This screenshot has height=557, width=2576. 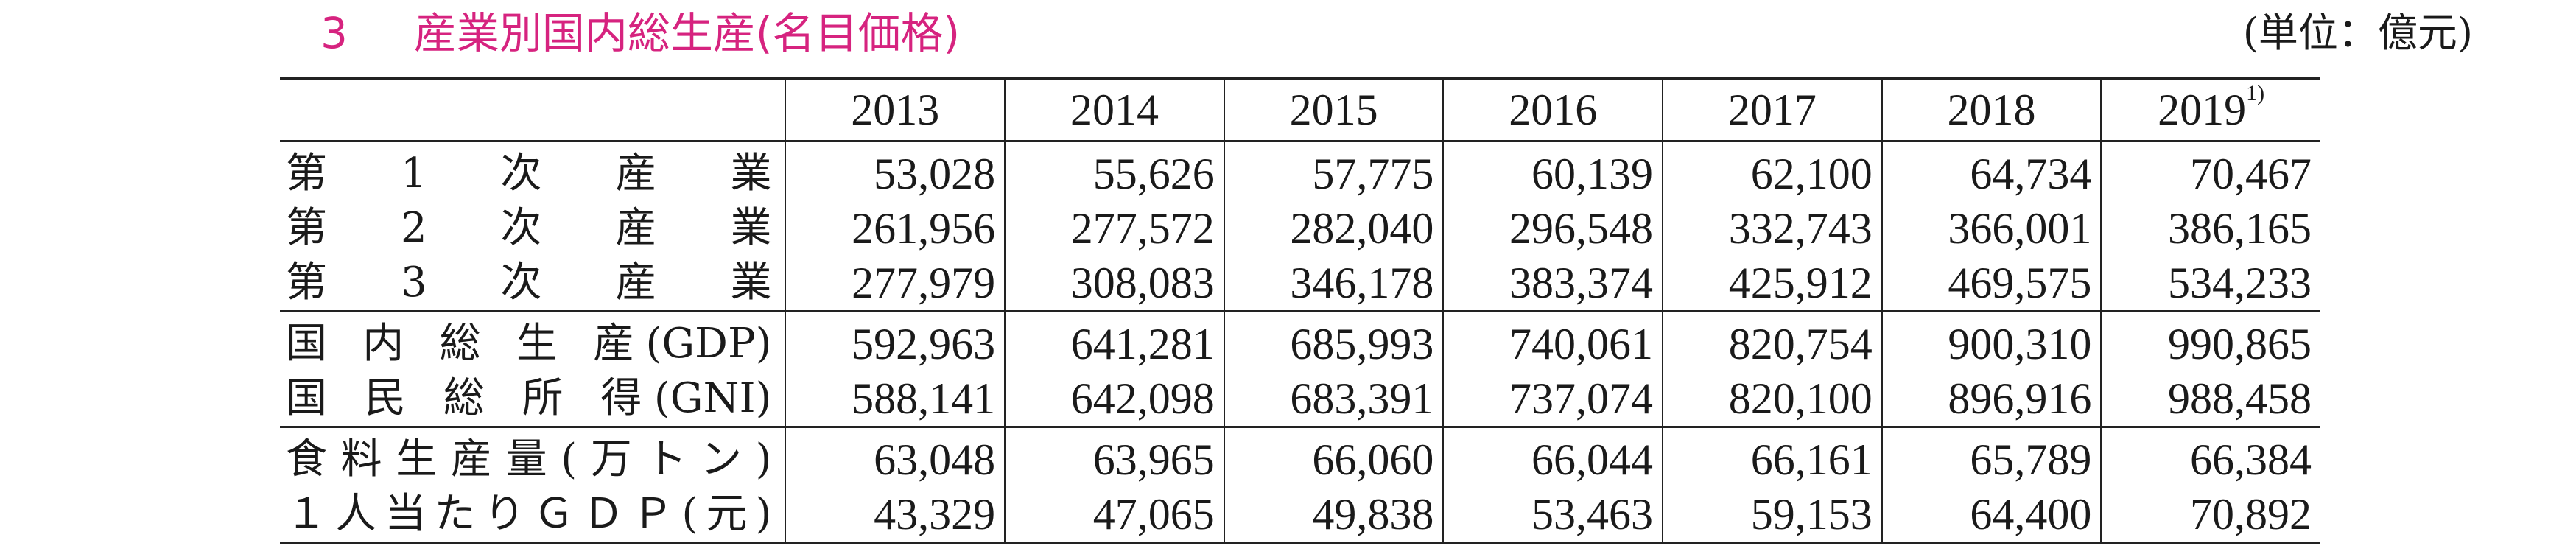 What do you see at coordinates (2255, 93) in the screenshot?
I see `footnote-marker: 1)` at bounding box center [2255, 93].